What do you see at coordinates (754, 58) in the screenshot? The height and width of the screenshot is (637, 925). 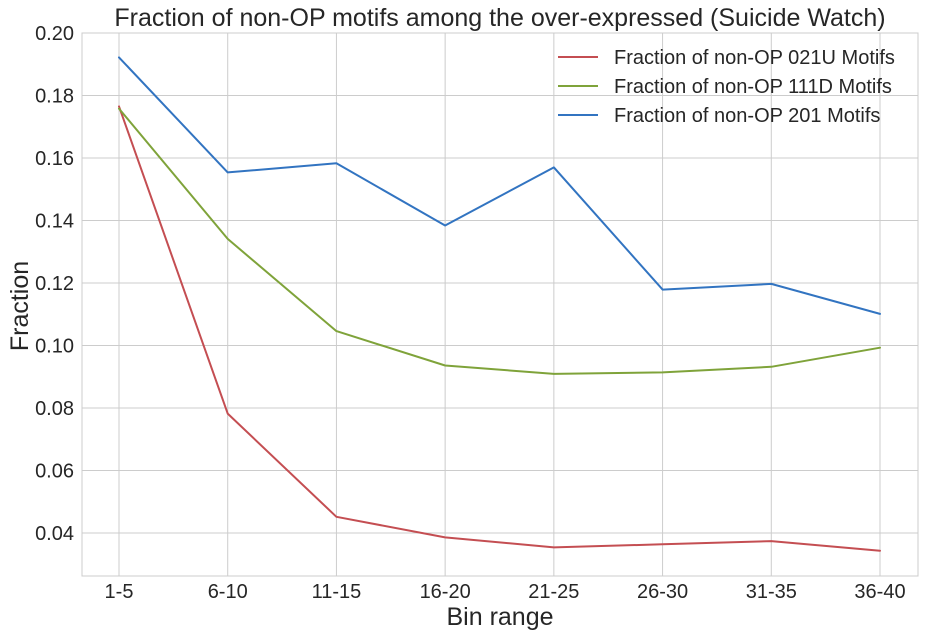 I see `legend-label: Fraction of non-OP 021U Motifs` at bounding box center [754, 58].